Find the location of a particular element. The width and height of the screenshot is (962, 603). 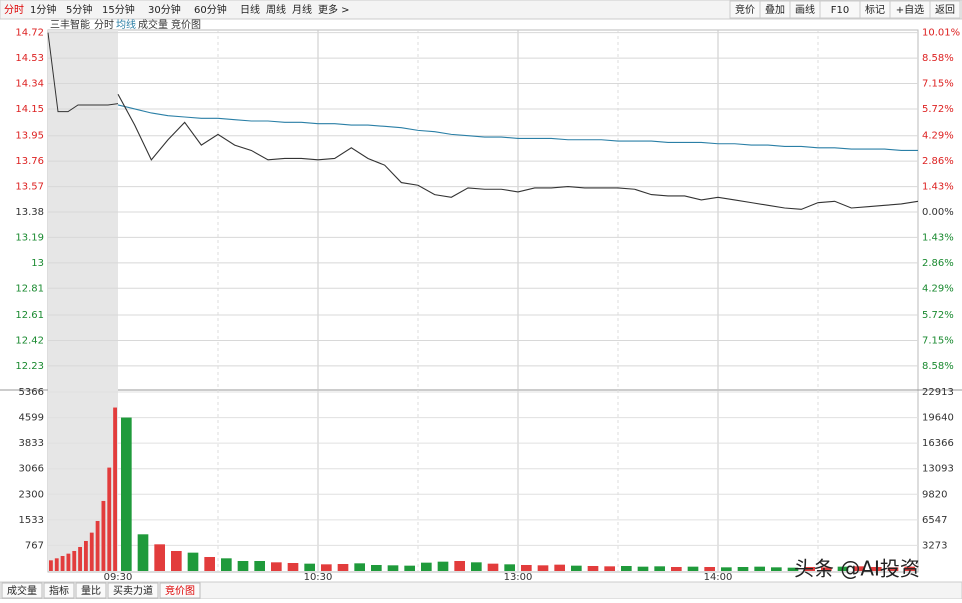

pct-tick-label: 2.86% is located at coordinates (938, 263).